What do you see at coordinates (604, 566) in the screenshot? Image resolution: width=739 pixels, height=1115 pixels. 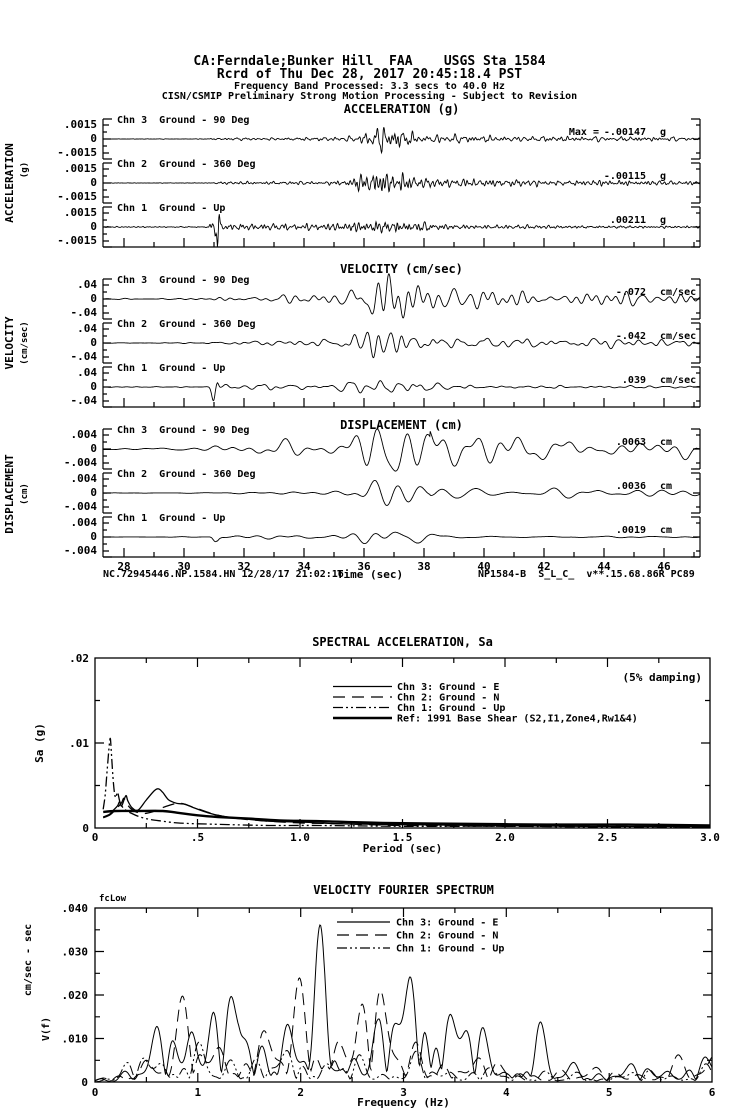 I see `x-tick-label: 44` at bounding box center [604, 566].